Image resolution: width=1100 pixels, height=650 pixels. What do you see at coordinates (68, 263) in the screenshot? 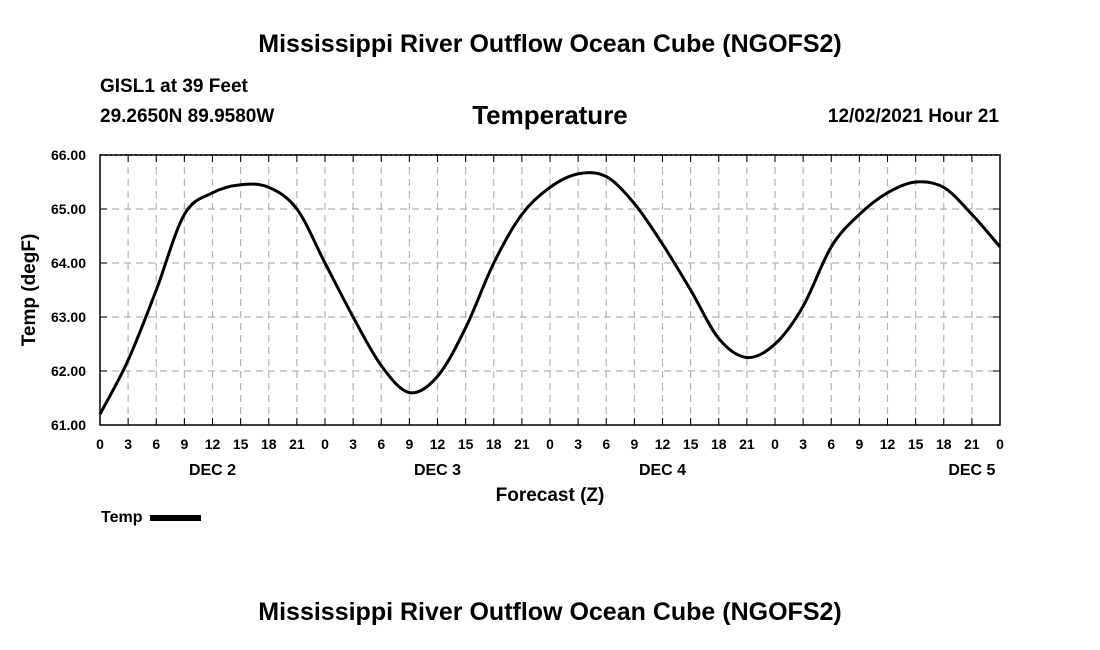
I see `y-tick-label: 64.00` at bounding box center [68, 263].